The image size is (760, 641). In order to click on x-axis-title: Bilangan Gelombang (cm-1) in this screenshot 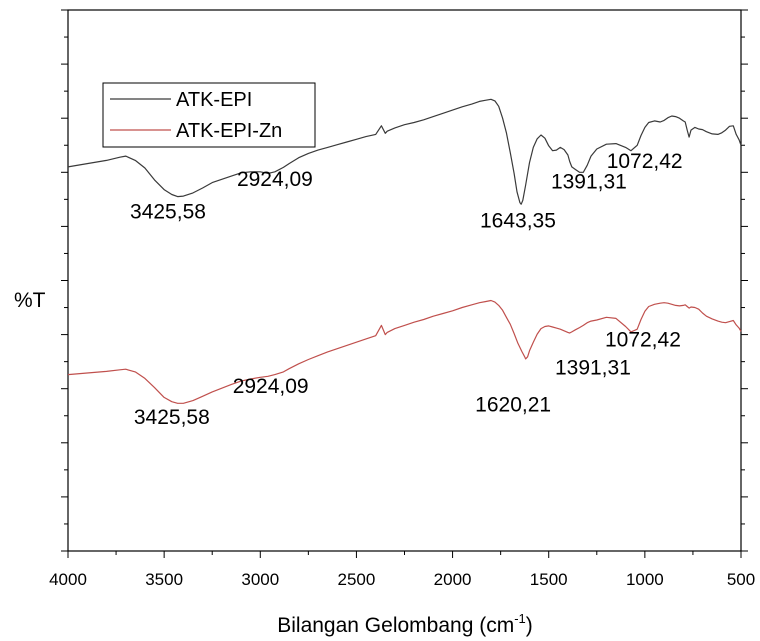, I will do `click(405, 624)`.